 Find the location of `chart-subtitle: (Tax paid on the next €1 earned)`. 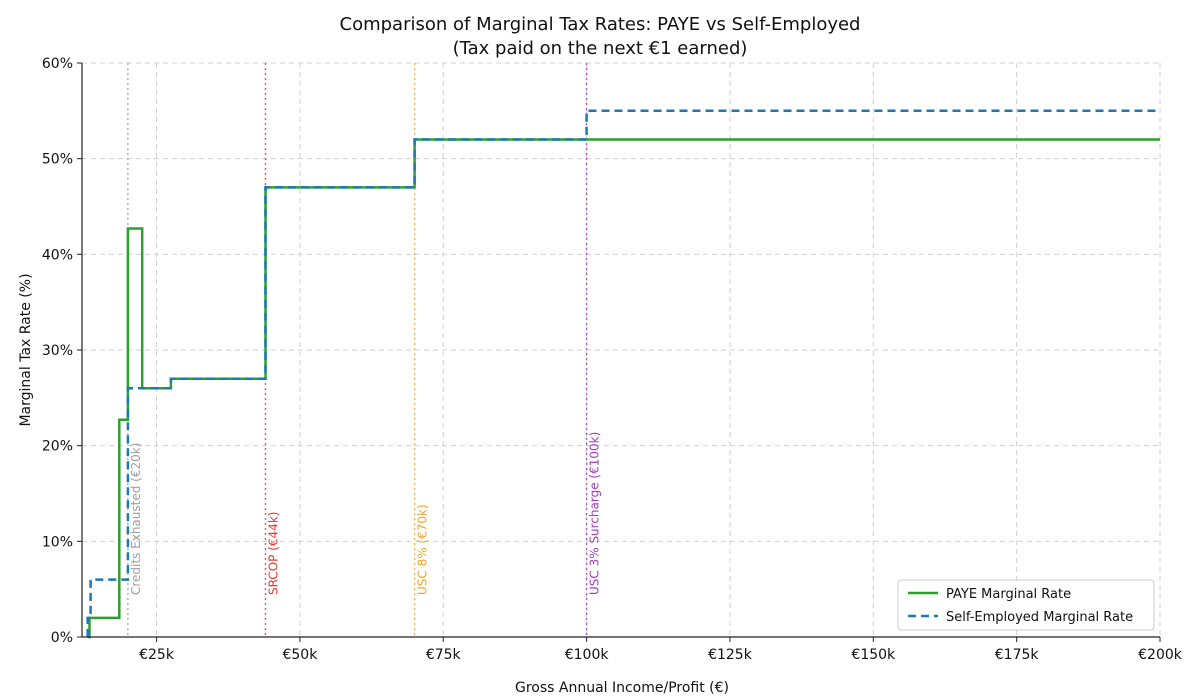

chart-subtitle: (Tax paid on the next €1 earned) is located at coordinates (600, 48).